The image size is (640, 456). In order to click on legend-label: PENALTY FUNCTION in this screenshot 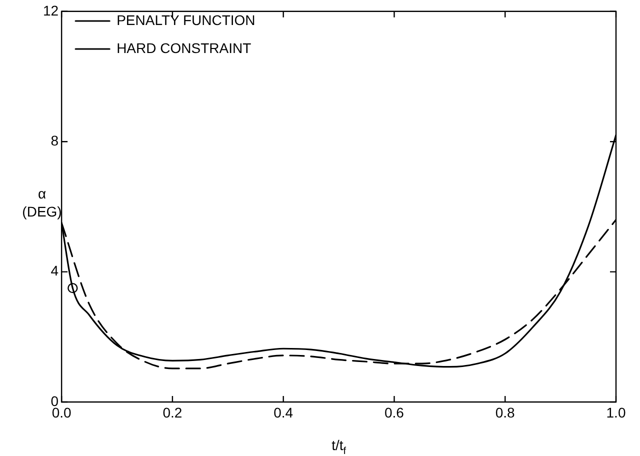, I will do `click(186, 20)`.